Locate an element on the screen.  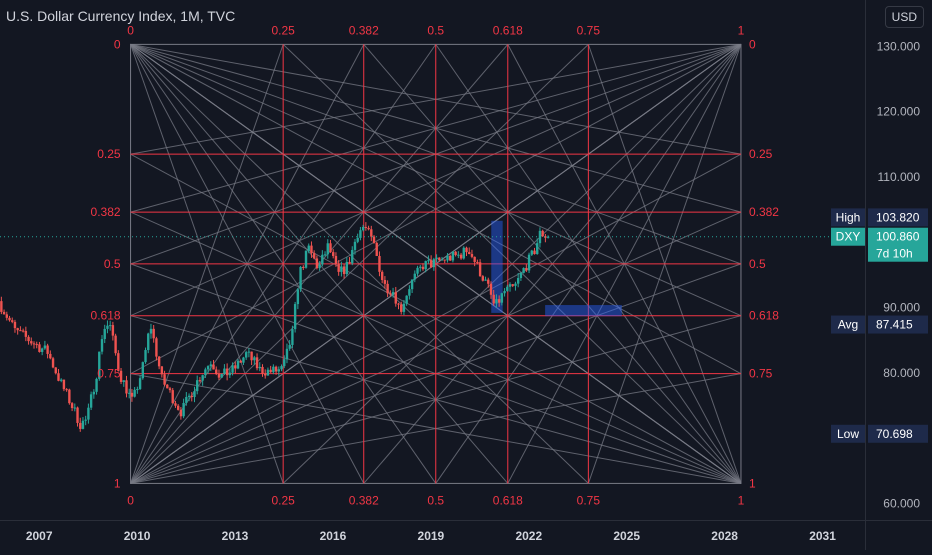
price-tag-label: DXY is located at coordinates (848, 237).